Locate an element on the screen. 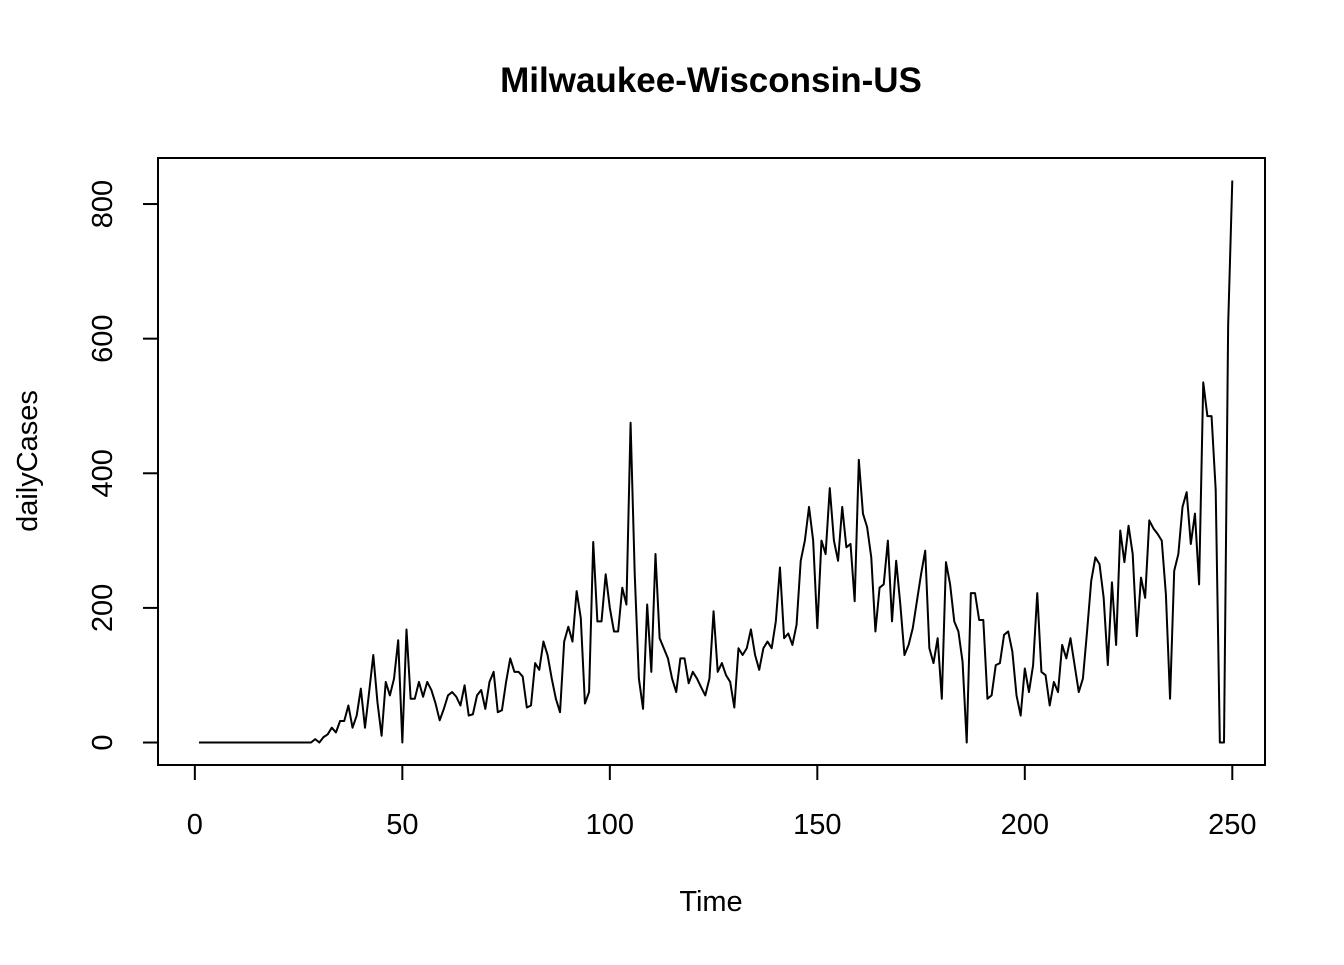 The height and width of the screenshot is (965, 1344). y-tick-label: 800 is located at coordinates (103, 204).